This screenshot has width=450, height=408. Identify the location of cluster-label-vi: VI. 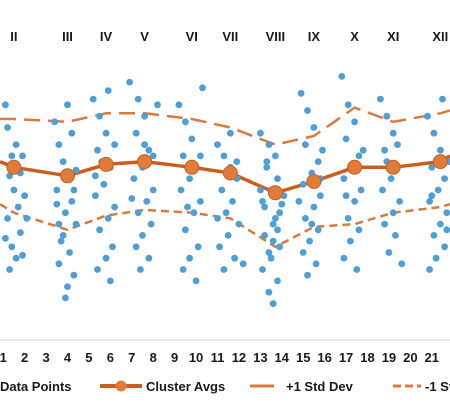
(192, 36).